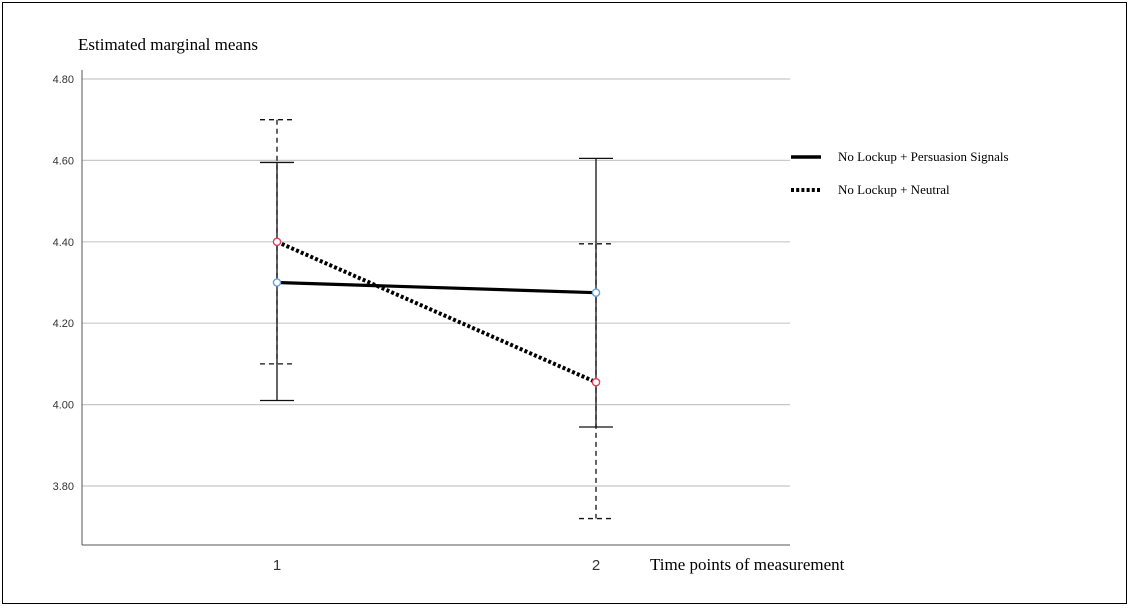 This screenshot has width=1131, height=608. I want to click on x-axis-label: Time points of measurement, so click(747, 564).